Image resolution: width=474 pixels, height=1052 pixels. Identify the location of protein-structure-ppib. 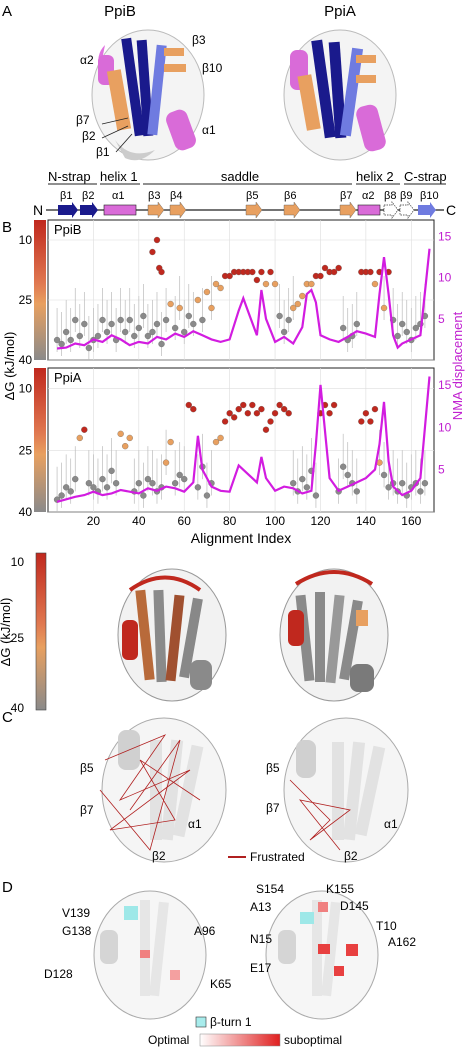
(148, 95).